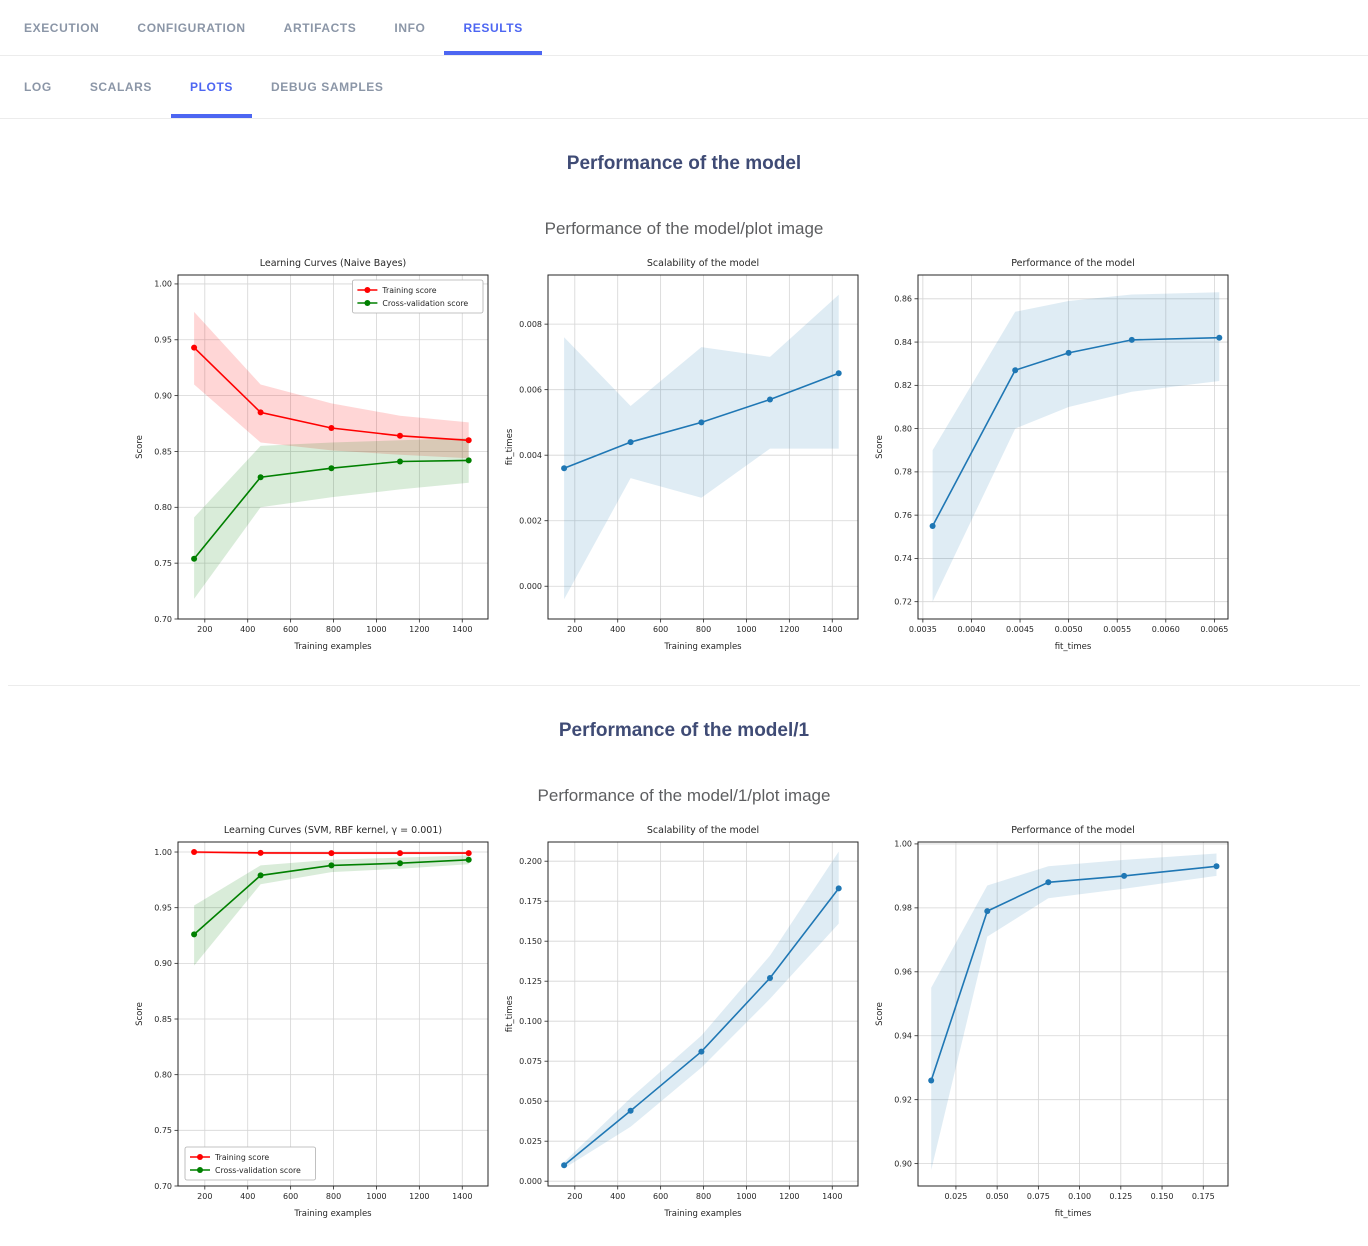  Describe the element at coordinates (703, 263) in the screenshot. I see `svg-text: Scalability of the model` at that location.